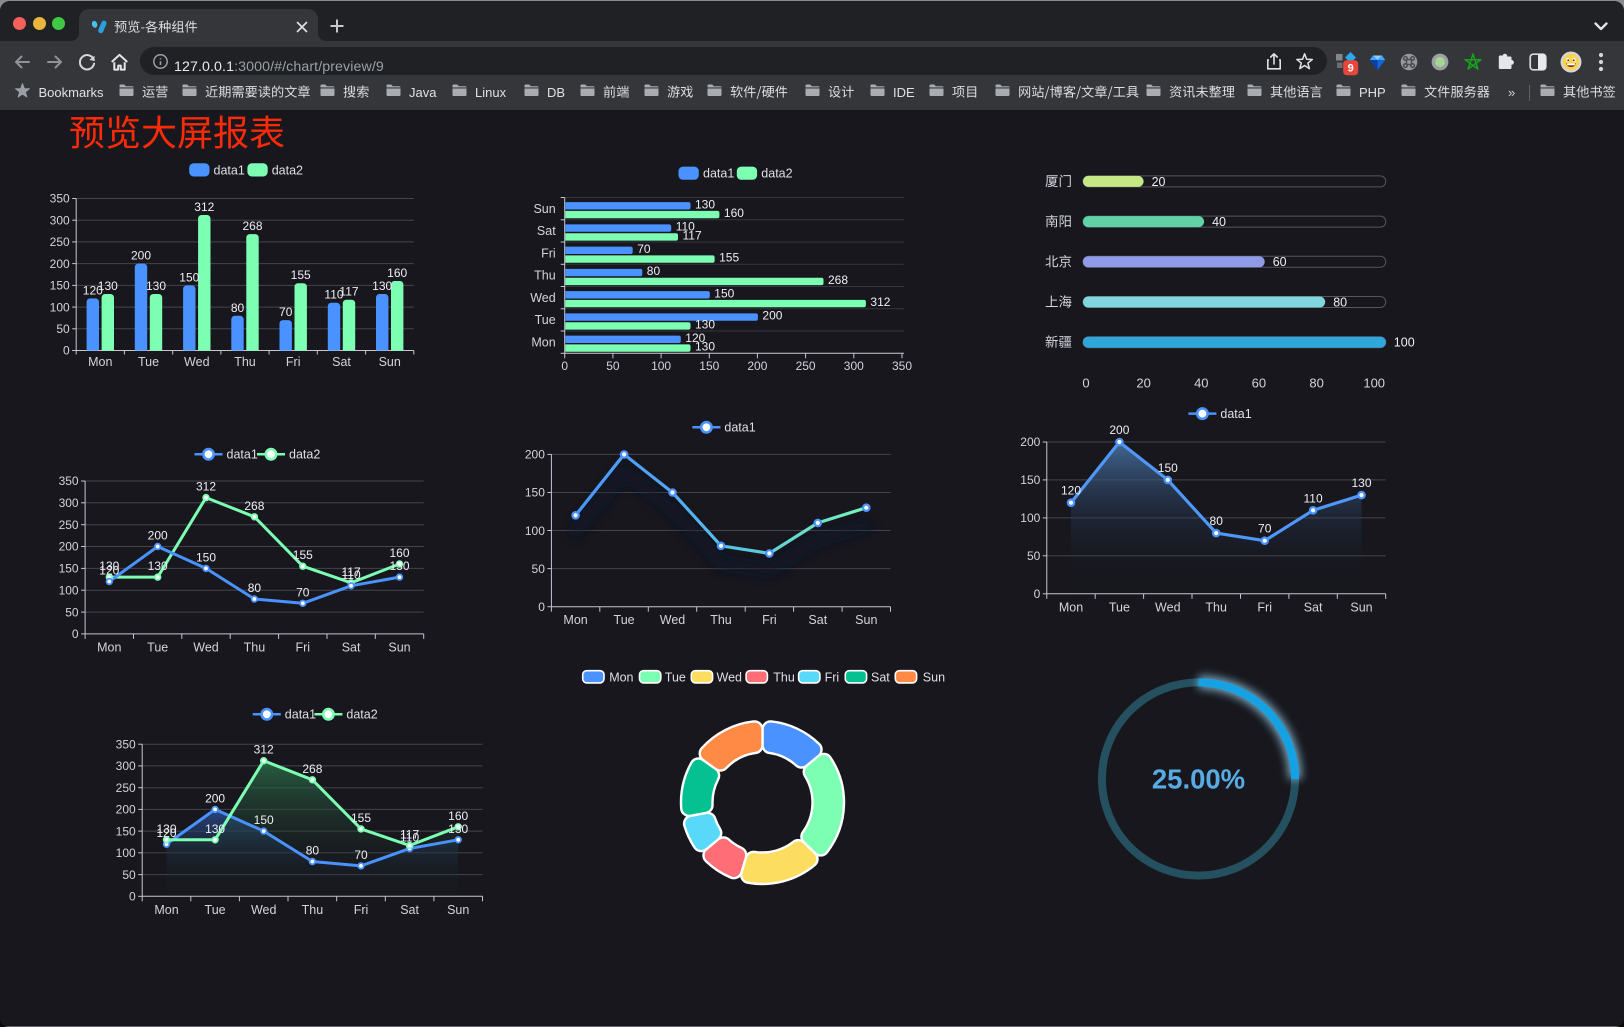 Image resolution: width=1624 pixels, height=1027 pixels. I want to click on svg-text: 350, so click(126, 744).